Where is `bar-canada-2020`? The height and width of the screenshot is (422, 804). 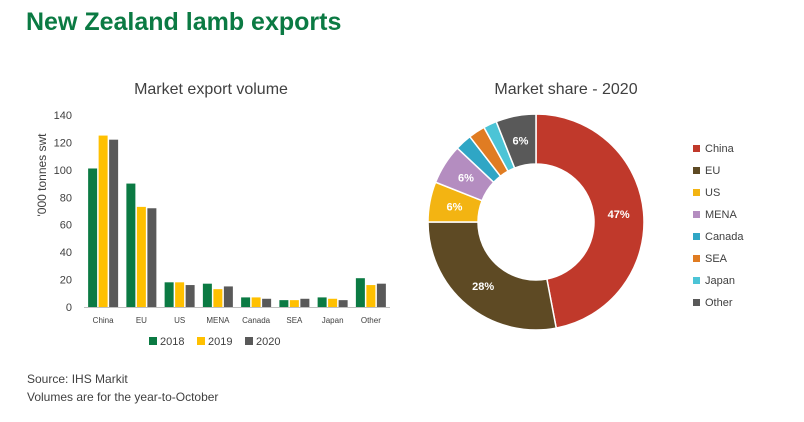
bar-canada-2020 is located at coordinates (267, 302).